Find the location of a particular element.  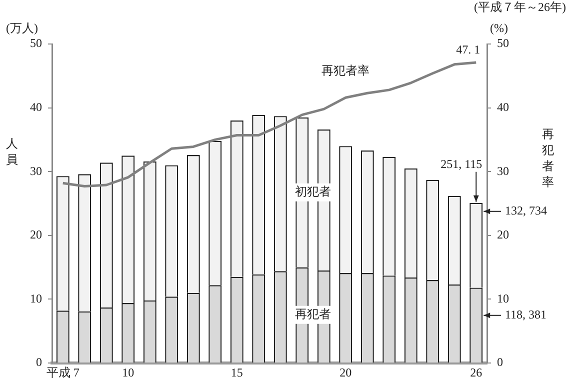

text: 132, 734 is located at coordinates (526, 211).